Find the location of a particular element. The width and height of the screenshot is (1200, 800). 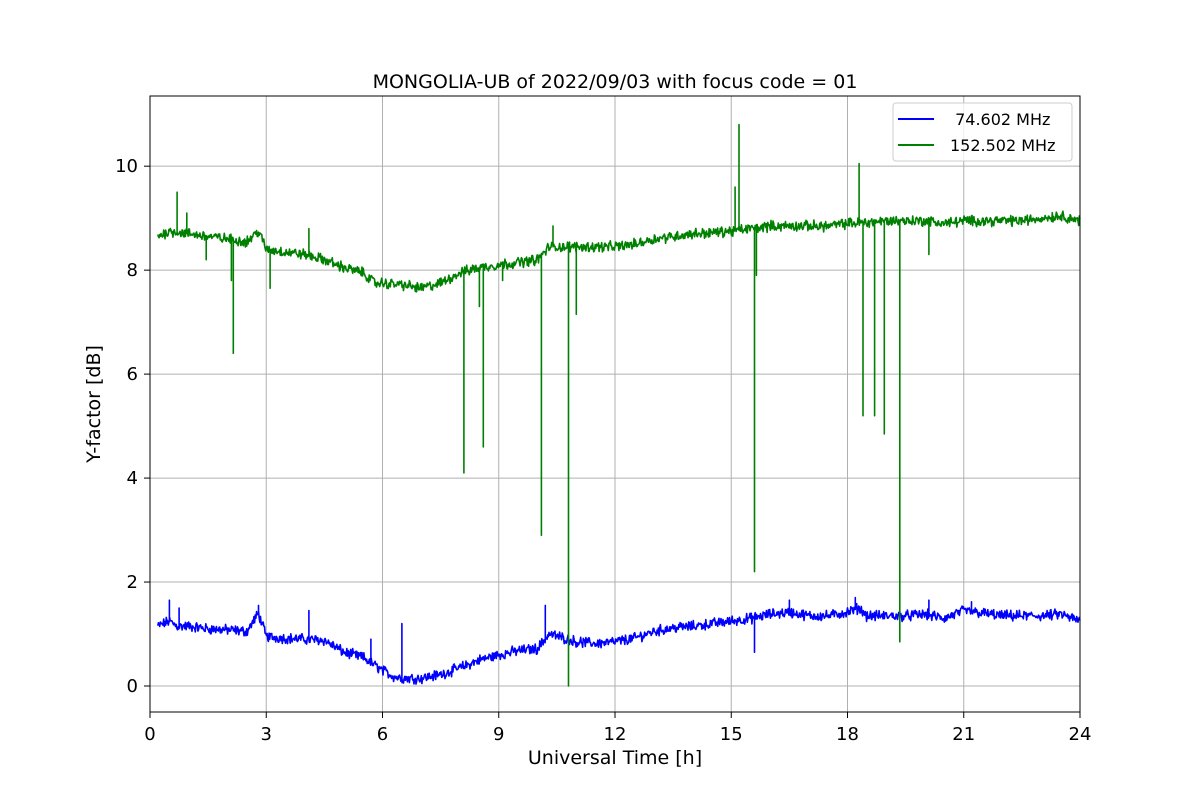

legend: 74.602 MHz 152.502 MHz is located at coordinates (982, 132).